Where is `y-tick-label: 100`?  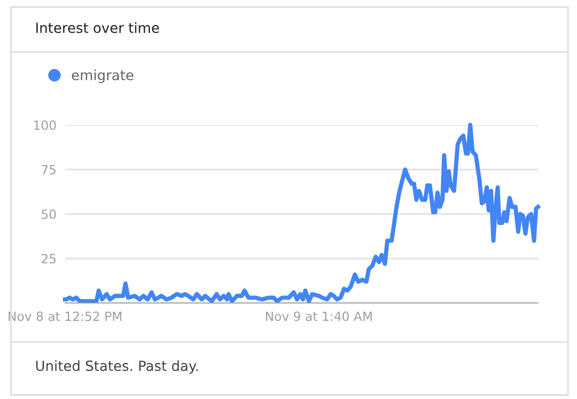
y-tick-label: 100 is located at coordinates (45, 125).